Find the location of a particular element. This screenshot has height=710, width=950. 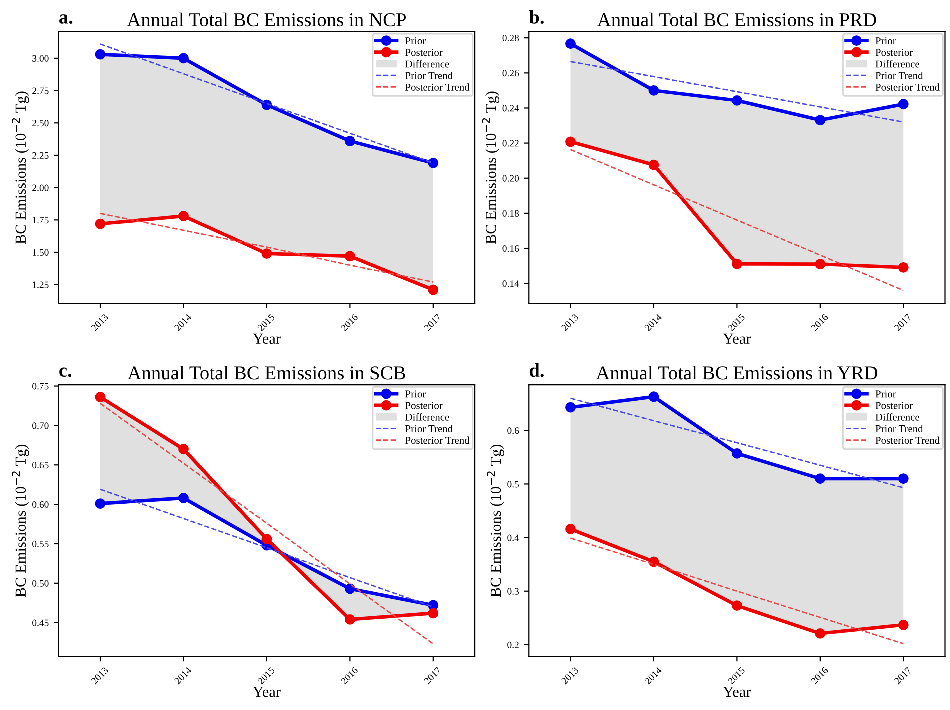

y-tick-label: 0.18 is located at coordinates (511, 213).